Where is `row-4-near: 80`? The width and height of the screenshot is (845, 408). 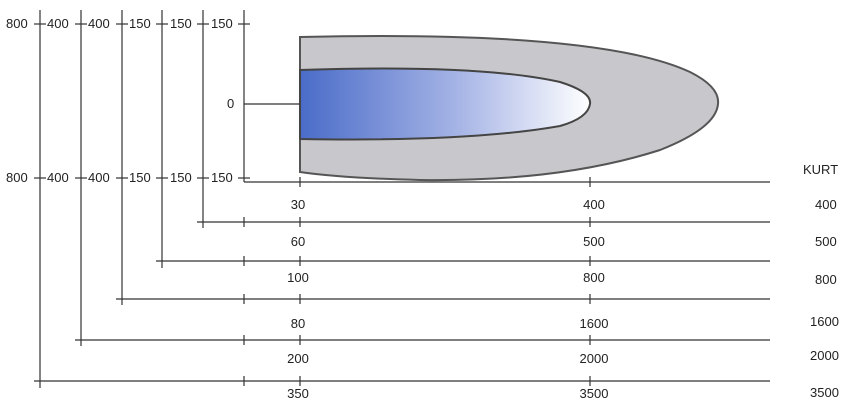
row-4-near: 80 is located at coordinates (298, 323).